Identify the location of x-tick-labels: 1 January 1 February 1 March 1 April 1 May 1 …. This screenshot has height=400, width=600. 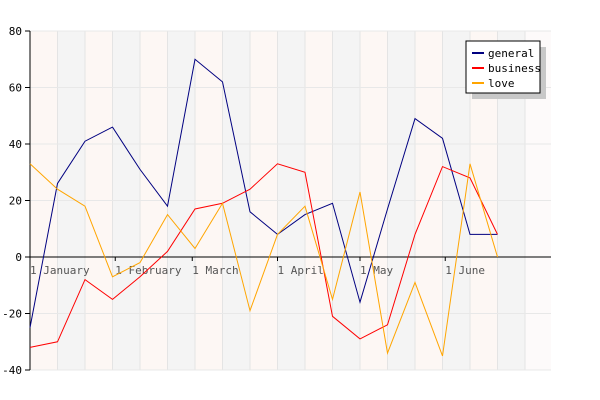
(257, 267).